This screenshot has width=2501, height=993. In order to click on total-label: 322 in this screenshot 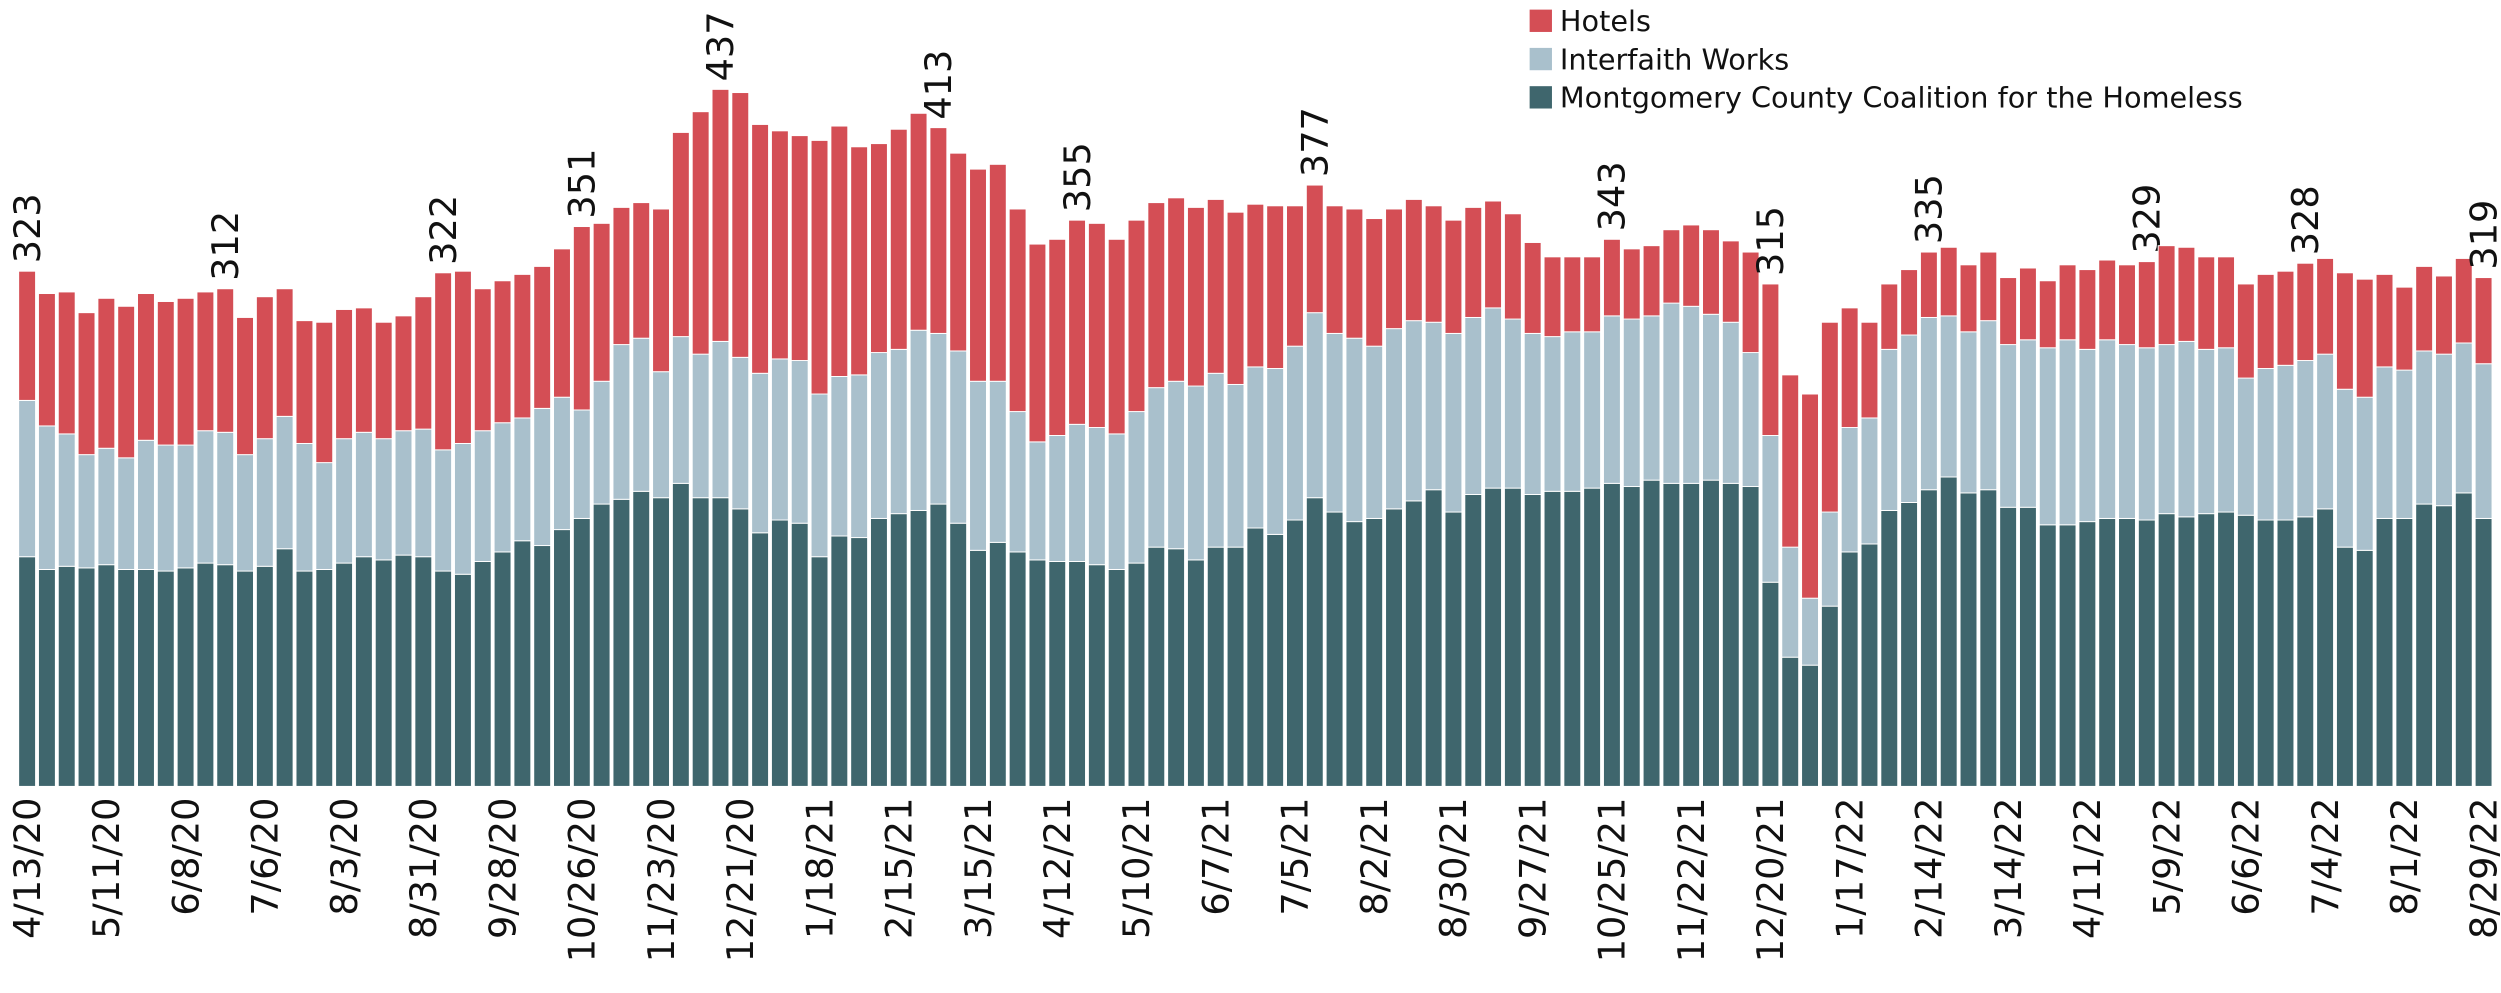, I will do `click(443, 230)`.